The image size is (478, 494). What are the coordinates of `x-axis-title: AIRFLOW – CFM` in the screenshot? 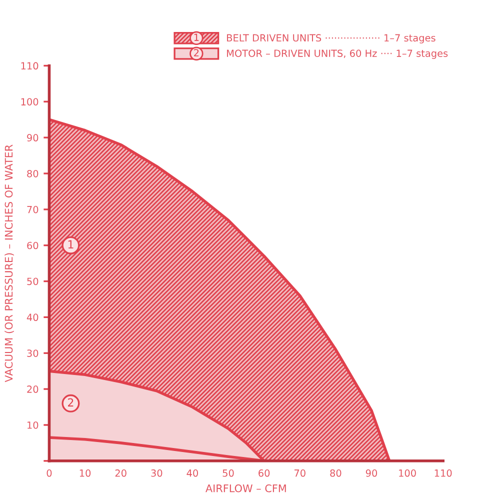 It's located at (246, 488).